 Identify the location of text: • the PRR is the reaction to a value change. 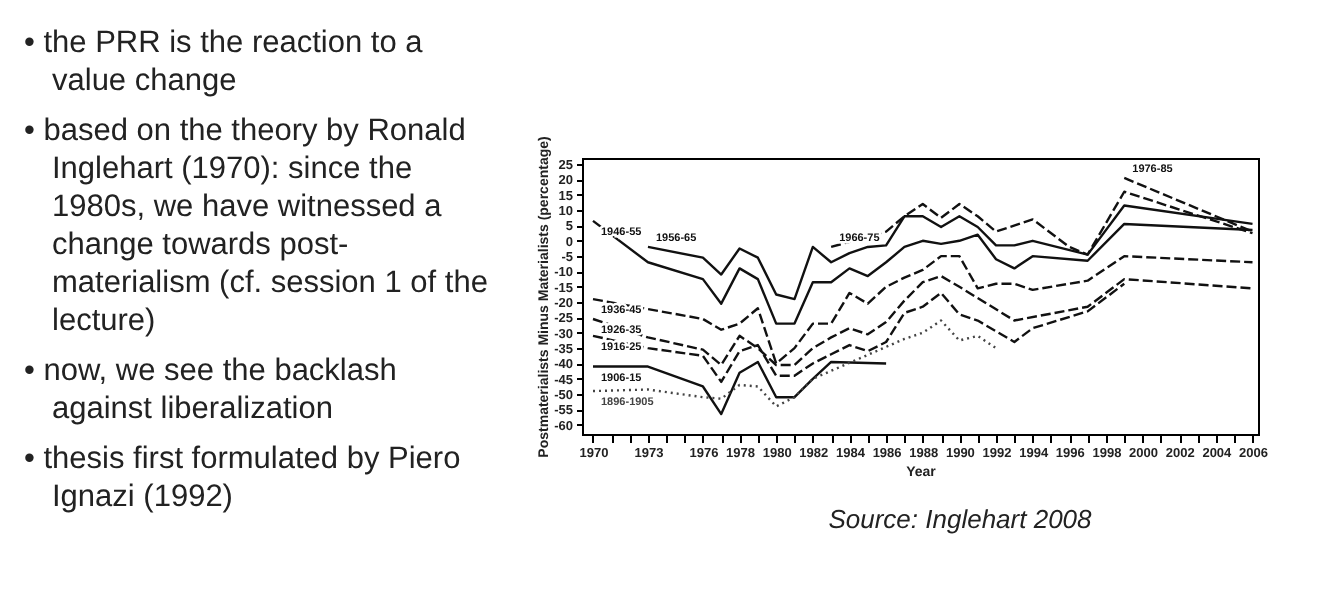
(224, 62).